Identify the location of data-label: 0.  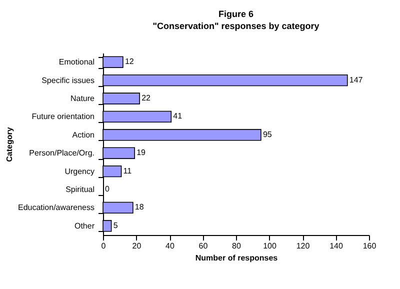
(107, 189).